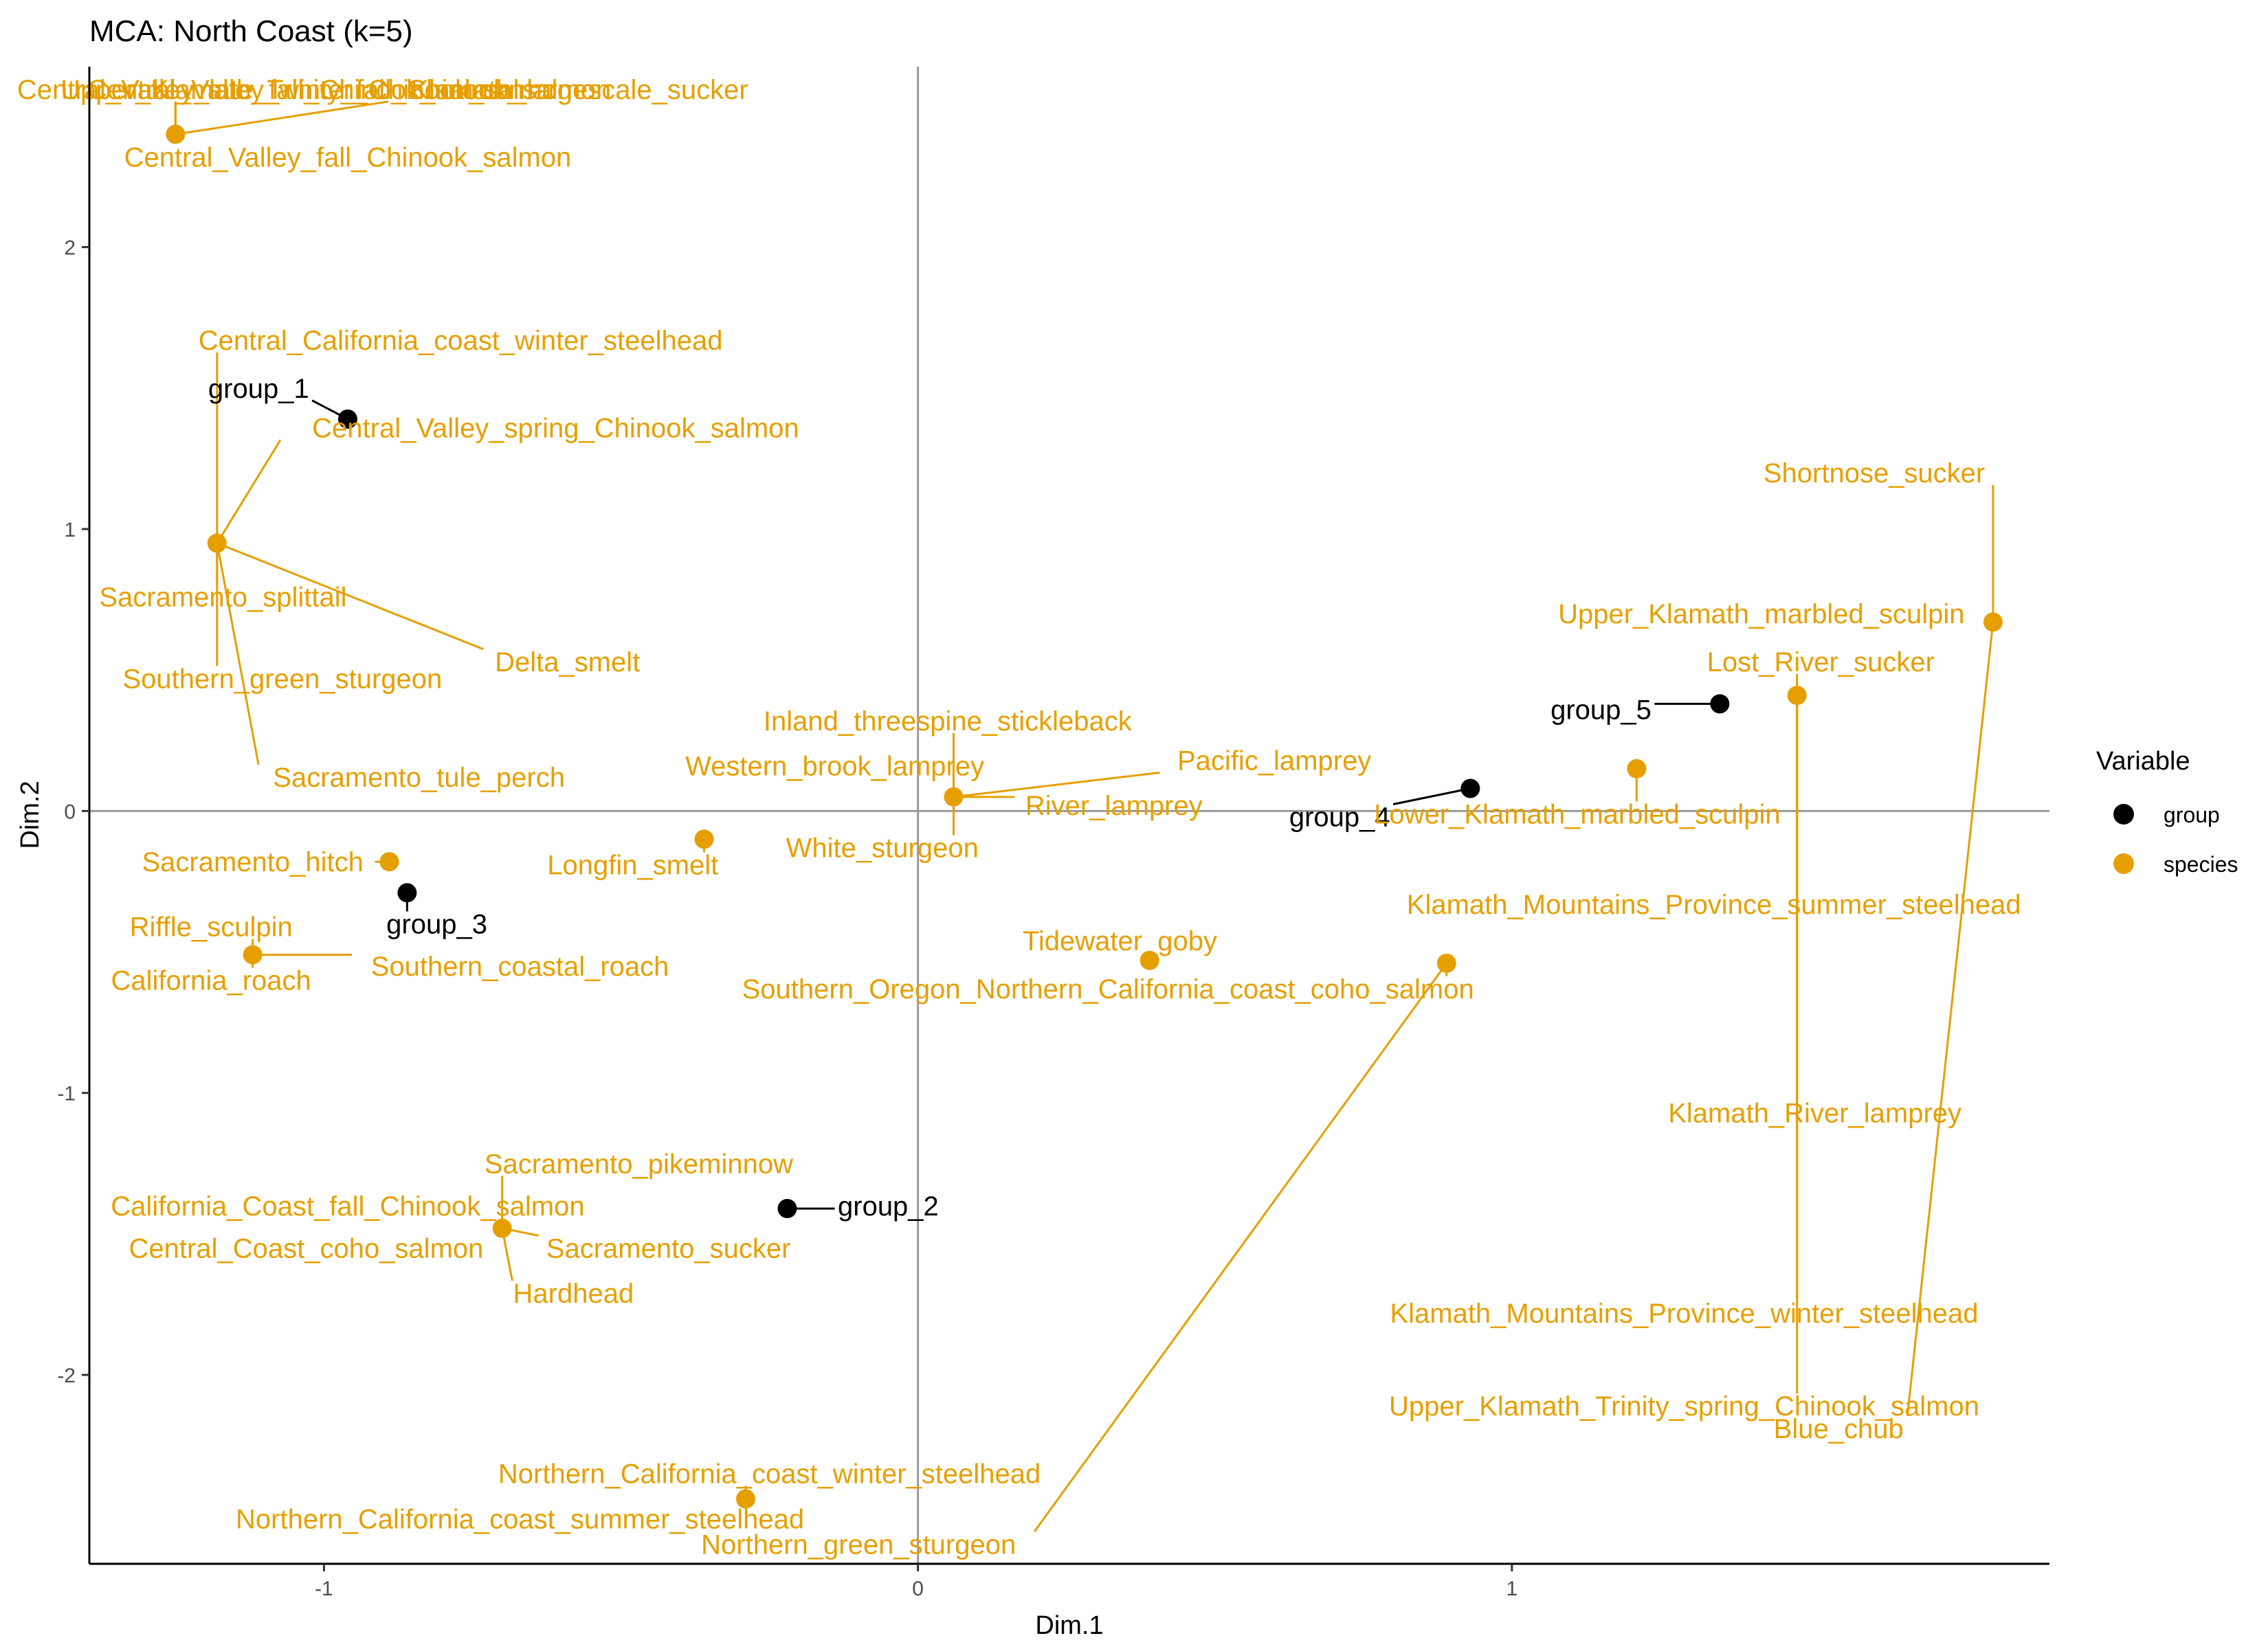  I want to click on legend-key-species, so click(2123, 863).